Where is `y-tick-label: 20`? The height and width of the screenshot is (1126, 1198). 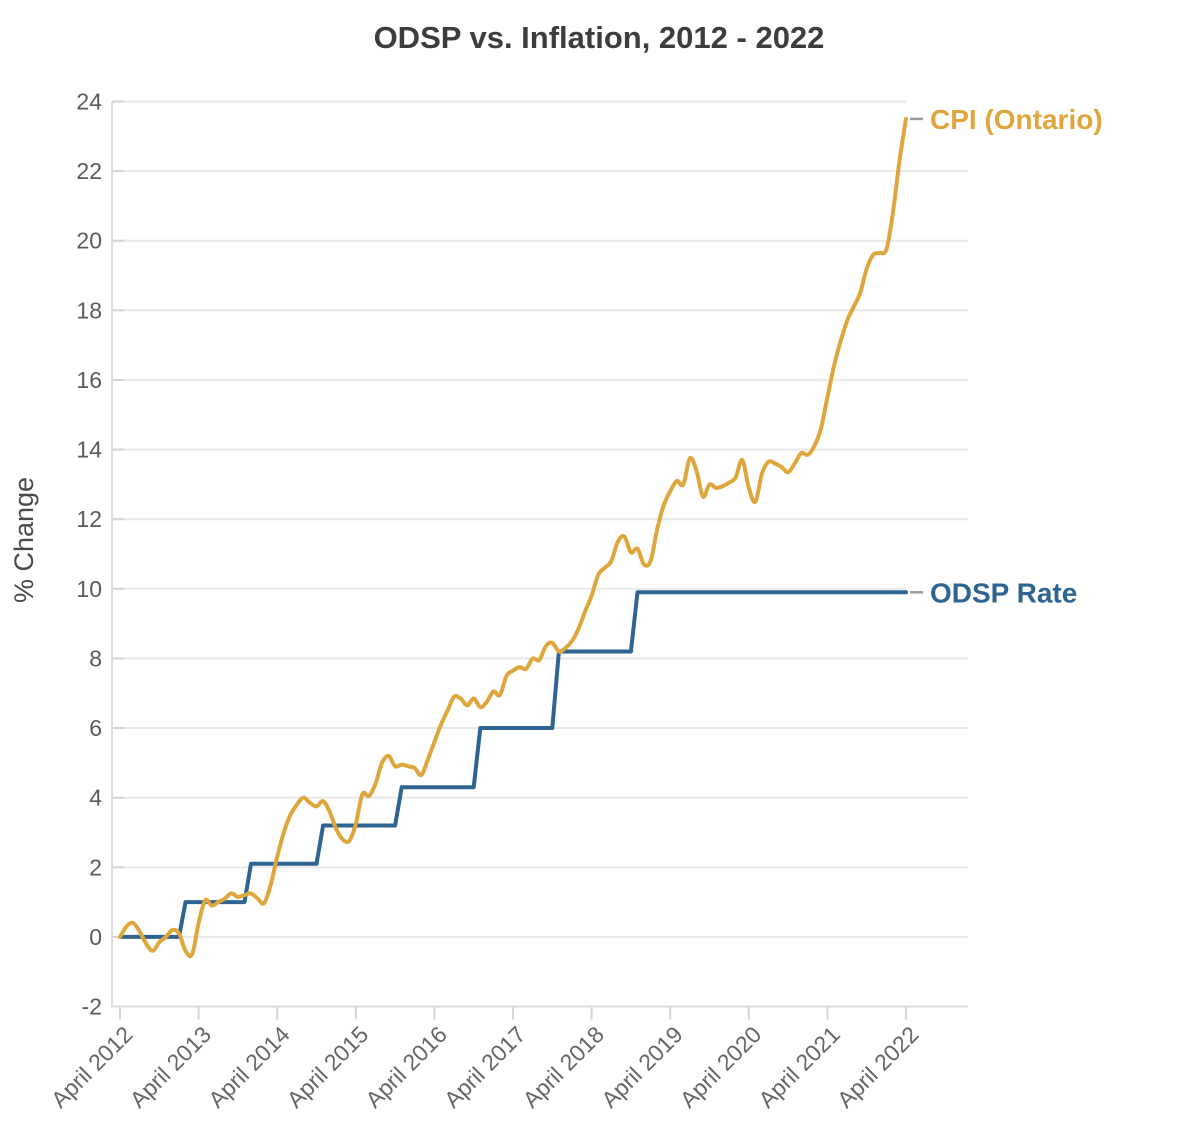
y-tick-label: 20 is located at coordinates (89, 241).